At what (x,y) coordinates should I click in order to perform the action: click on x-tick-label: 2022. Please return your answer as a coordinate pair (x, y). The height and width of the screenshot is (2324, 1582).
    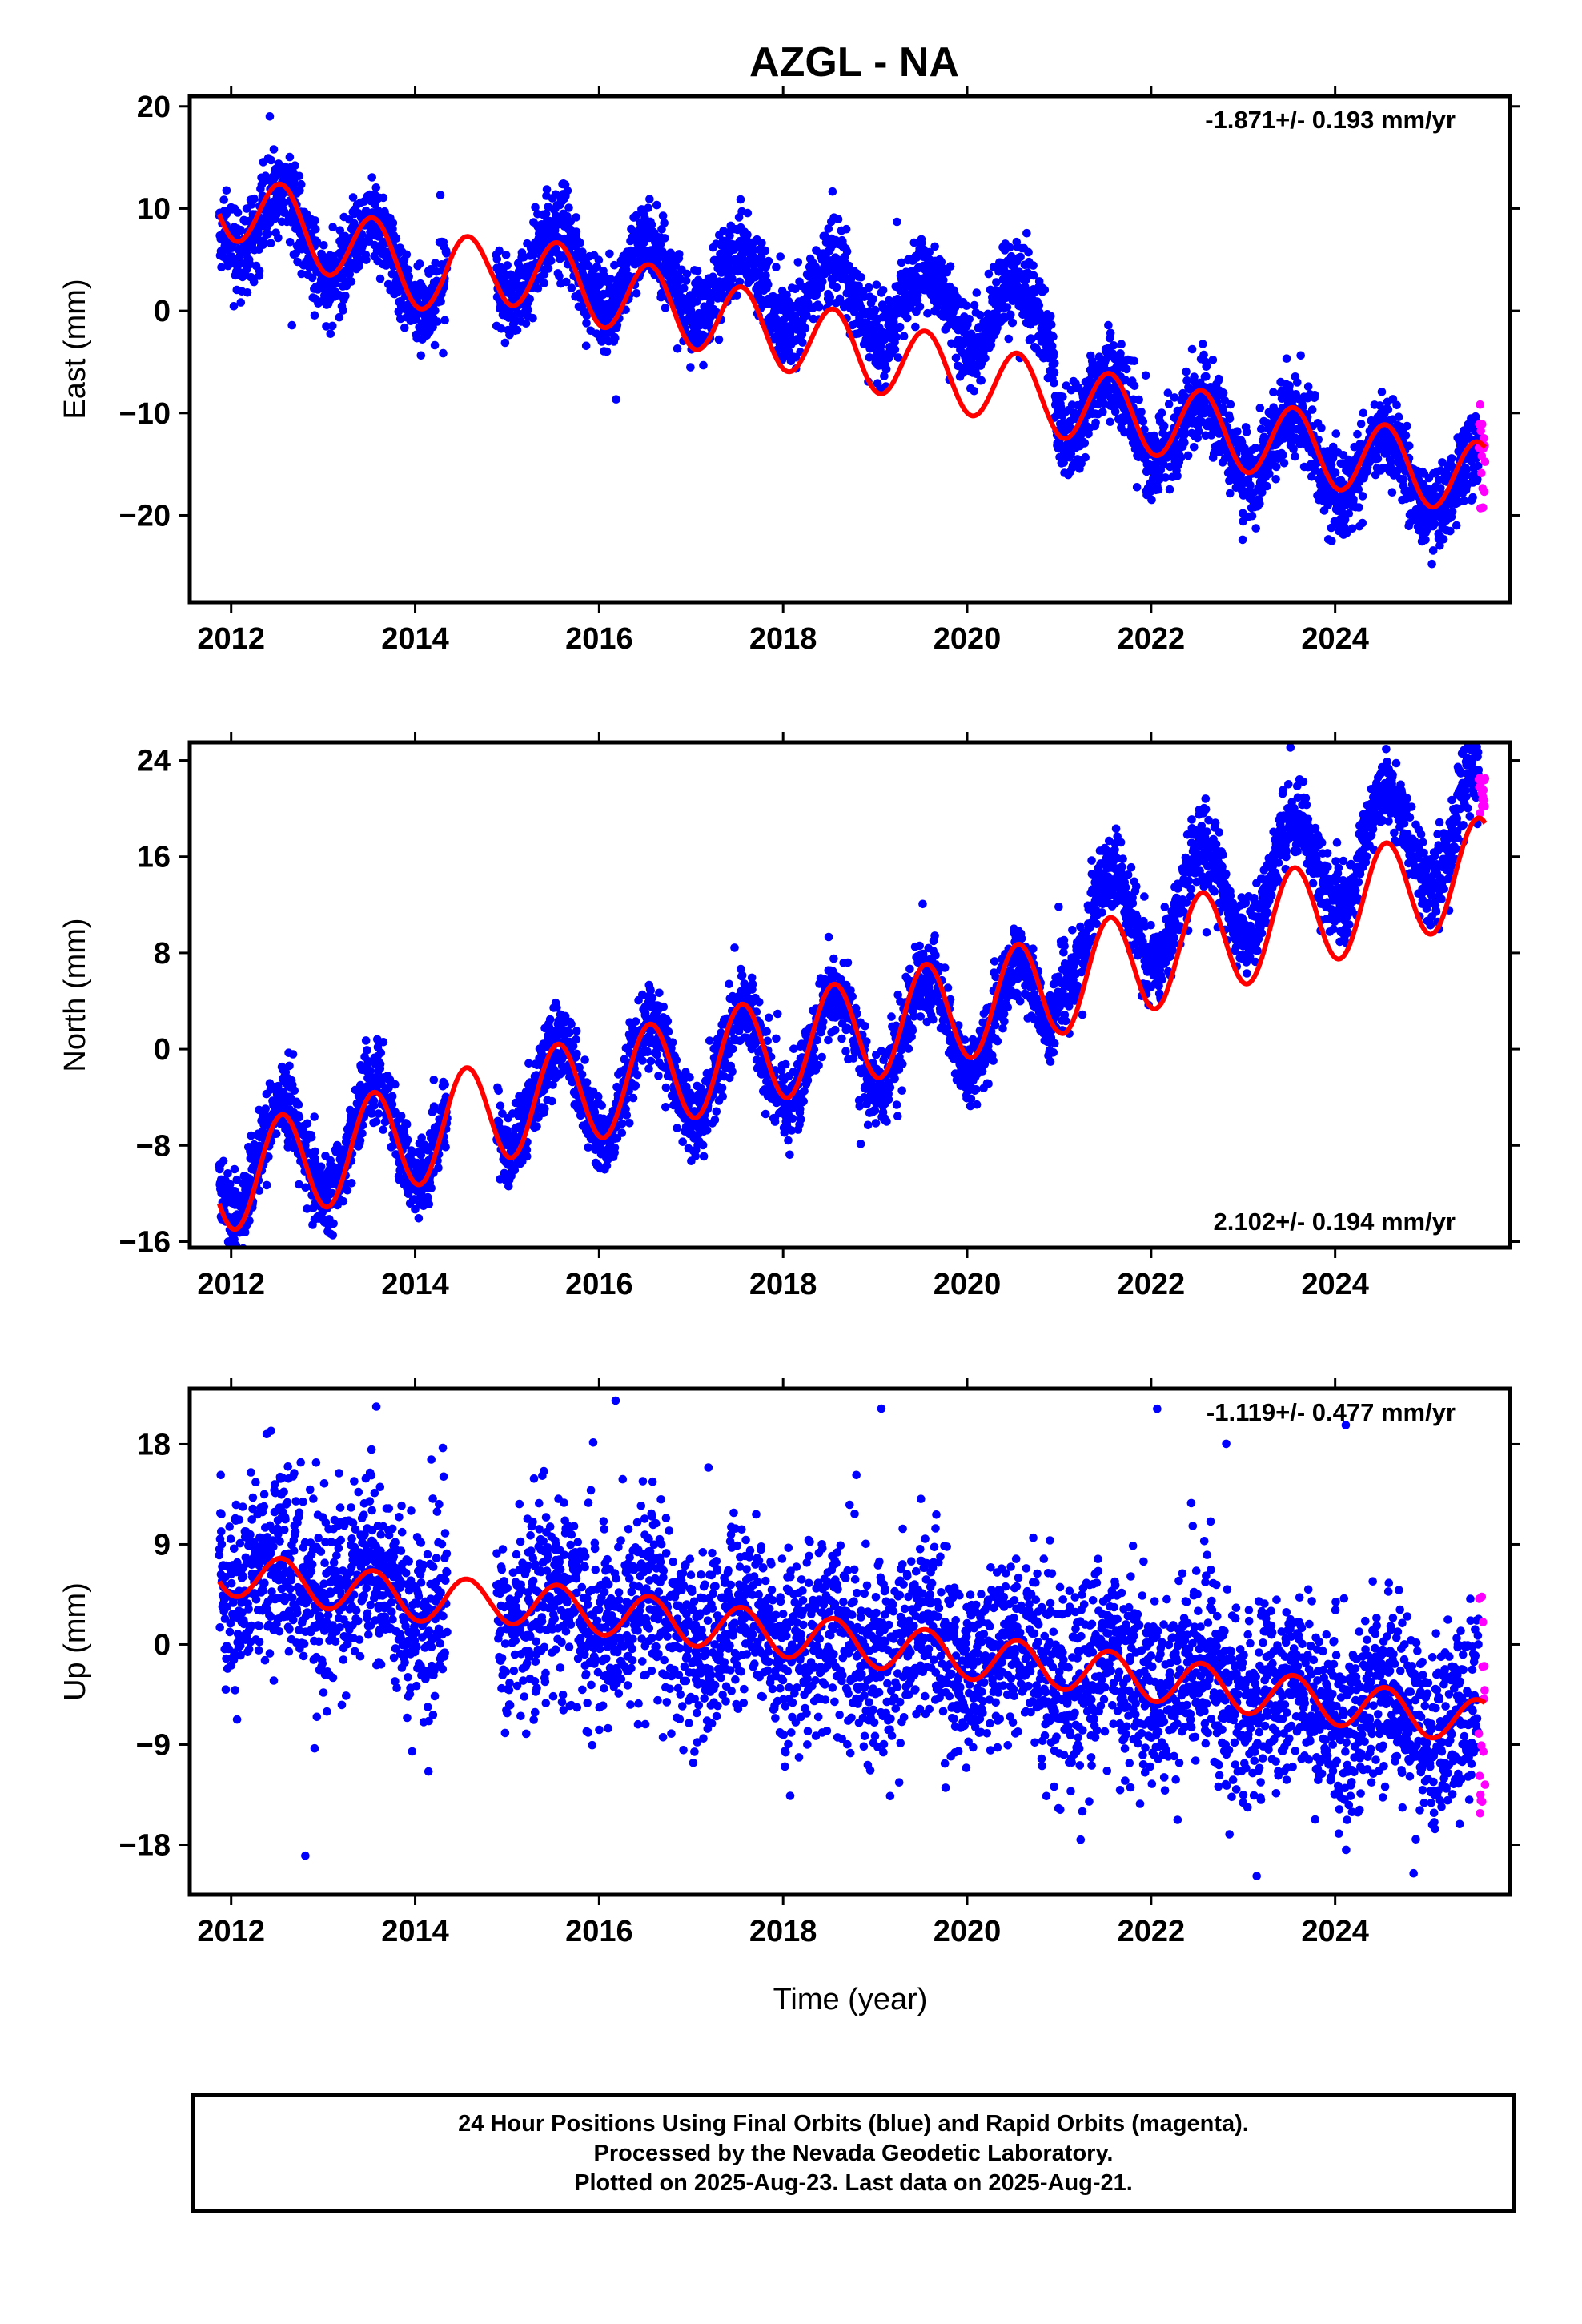
    Looking at the image, I should click on (1152, 639).